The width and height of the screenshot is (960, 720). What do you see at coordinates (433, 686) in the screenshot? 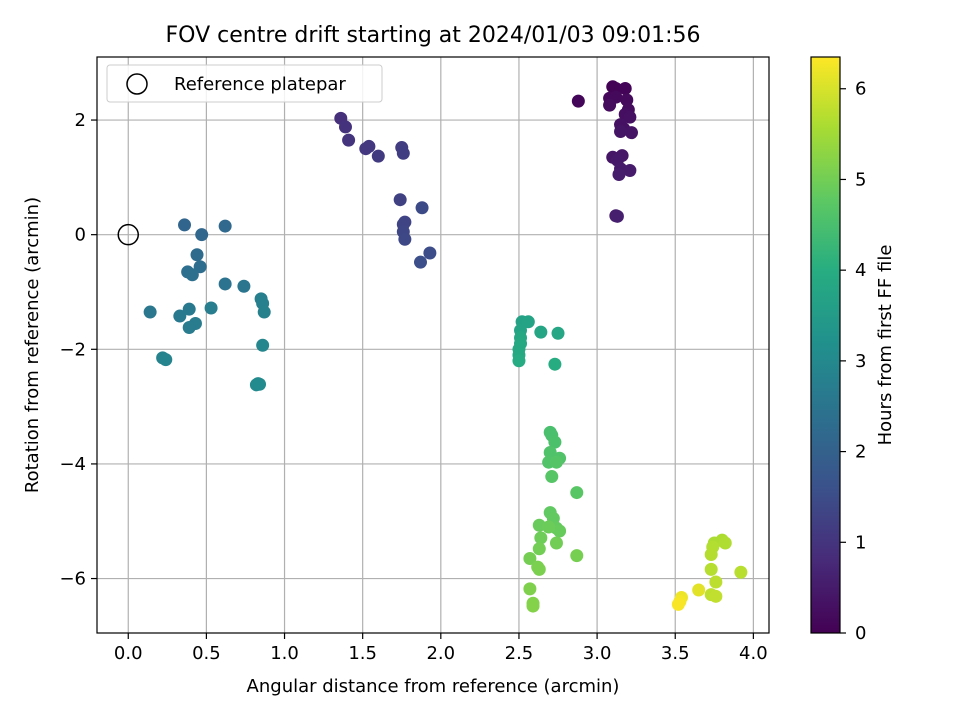
I see `x-axis-label: Angular distance from reference (arcmin)` at bounding box center [433, 686].